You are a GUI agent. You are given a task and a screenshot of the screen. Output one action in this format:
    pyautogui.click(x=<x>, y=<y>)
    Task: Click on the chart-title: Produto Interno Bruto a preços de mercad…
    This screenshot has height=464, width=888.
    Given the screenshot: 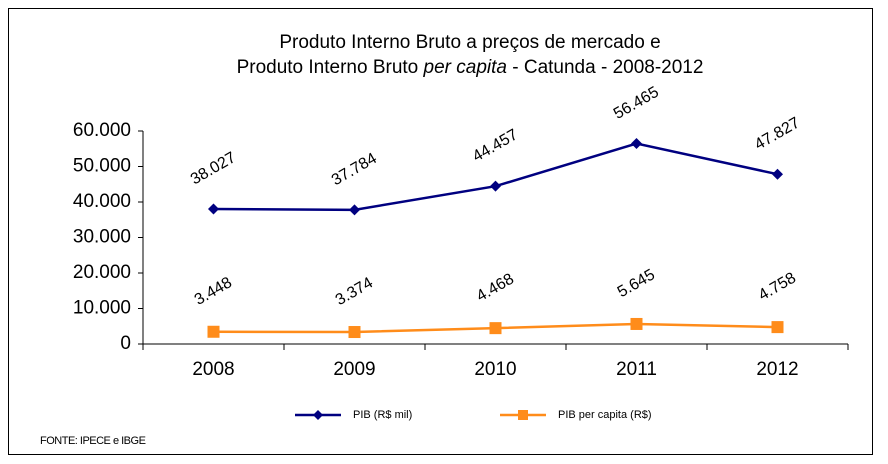 What is the action you would take?
    pyautogui.click(x=469, y=42)
    